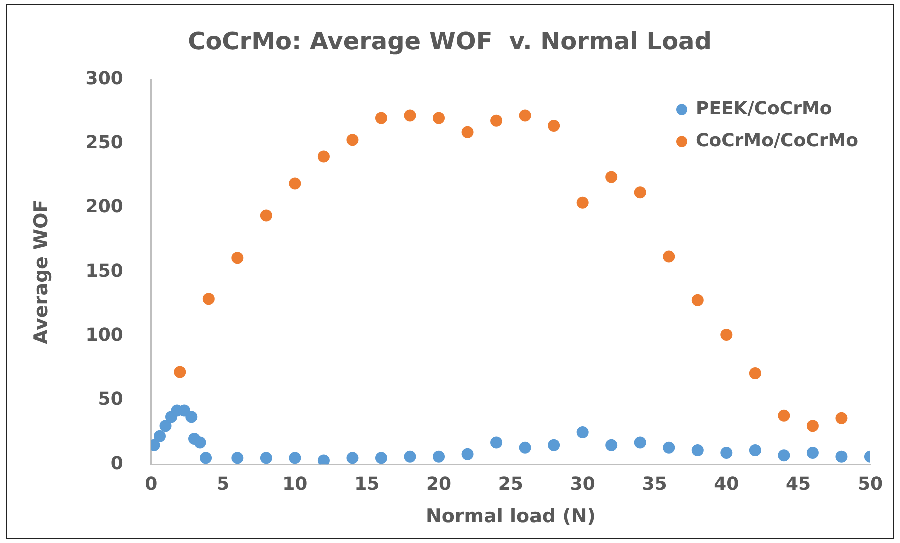  What do you see at coordinates (105, 79) in the screenshot?
I see `y-tick-label: 300` at bounding box center [105, 79].